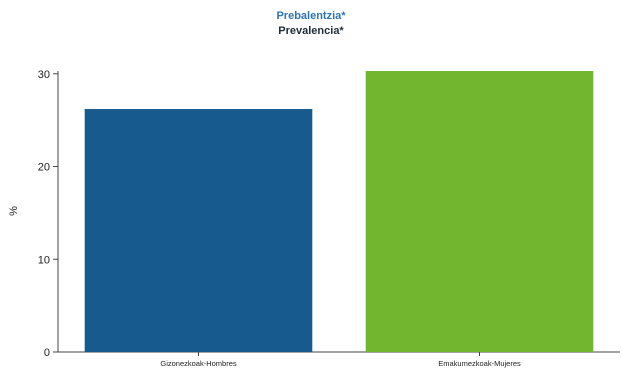 This screenshot has height=371, width=622. Describe the element at coordinates (44, 75) in the screenshot. I see `y-tick-label: 30` at that location.